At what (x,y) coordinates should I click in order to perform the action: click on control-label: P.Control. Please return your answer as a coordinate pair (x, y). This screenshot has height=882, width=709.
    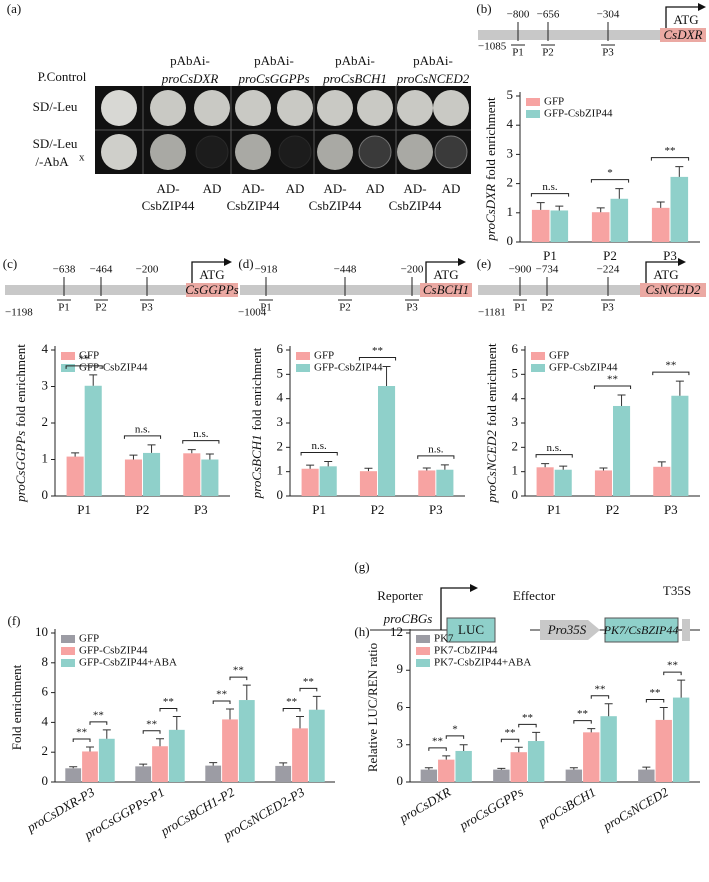
    Looking at the image, I should click on (62, 76).